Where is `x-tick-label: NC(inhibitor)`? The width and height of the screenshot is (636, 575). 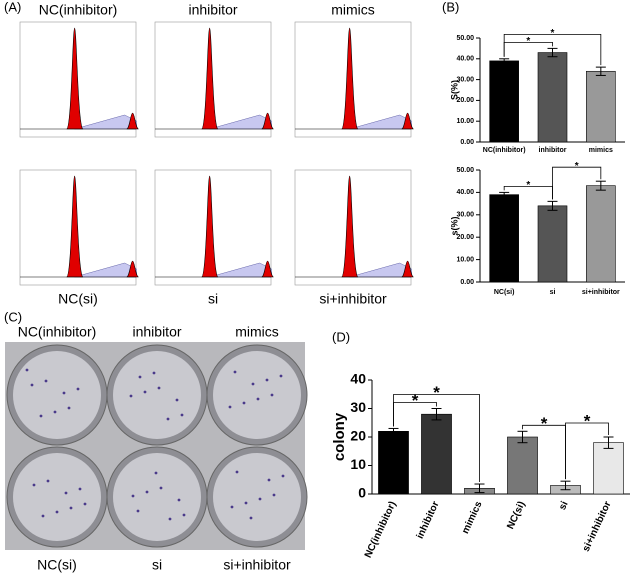
x-tick-label: NC(inhibitor) is located at coordinates (504, 150).